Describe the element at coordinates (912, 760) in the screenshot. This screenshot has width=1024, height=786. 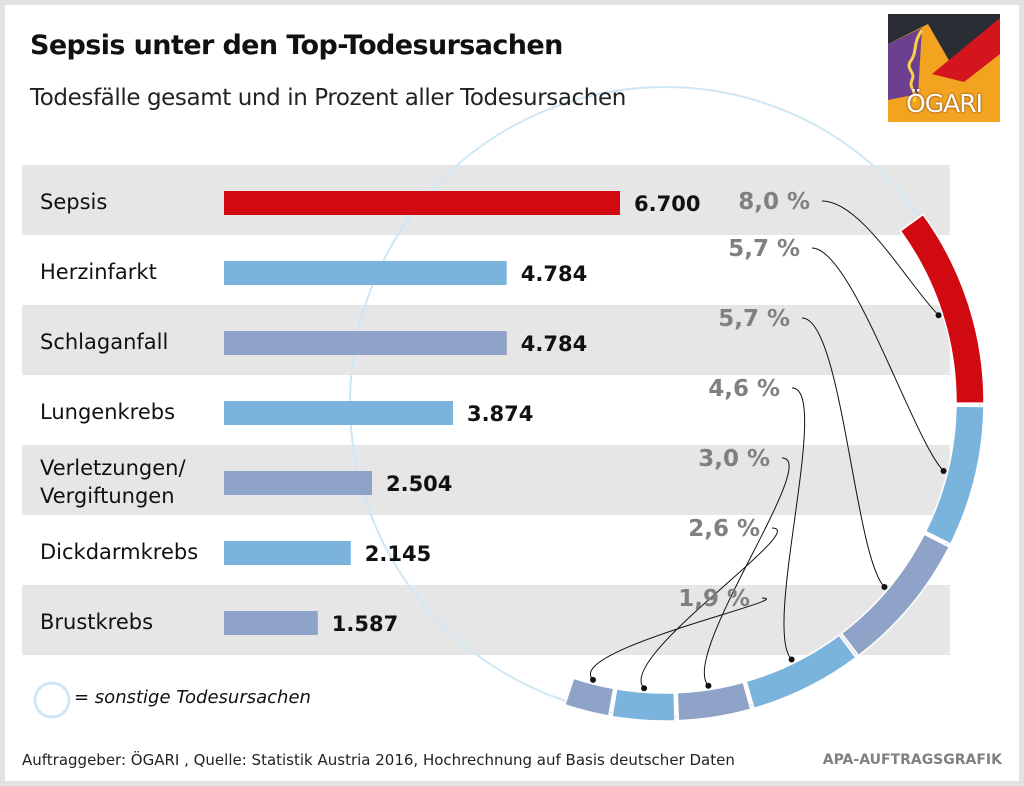
I see `credit-label: APA-AUFTRAGSGRAFIK` at that location.